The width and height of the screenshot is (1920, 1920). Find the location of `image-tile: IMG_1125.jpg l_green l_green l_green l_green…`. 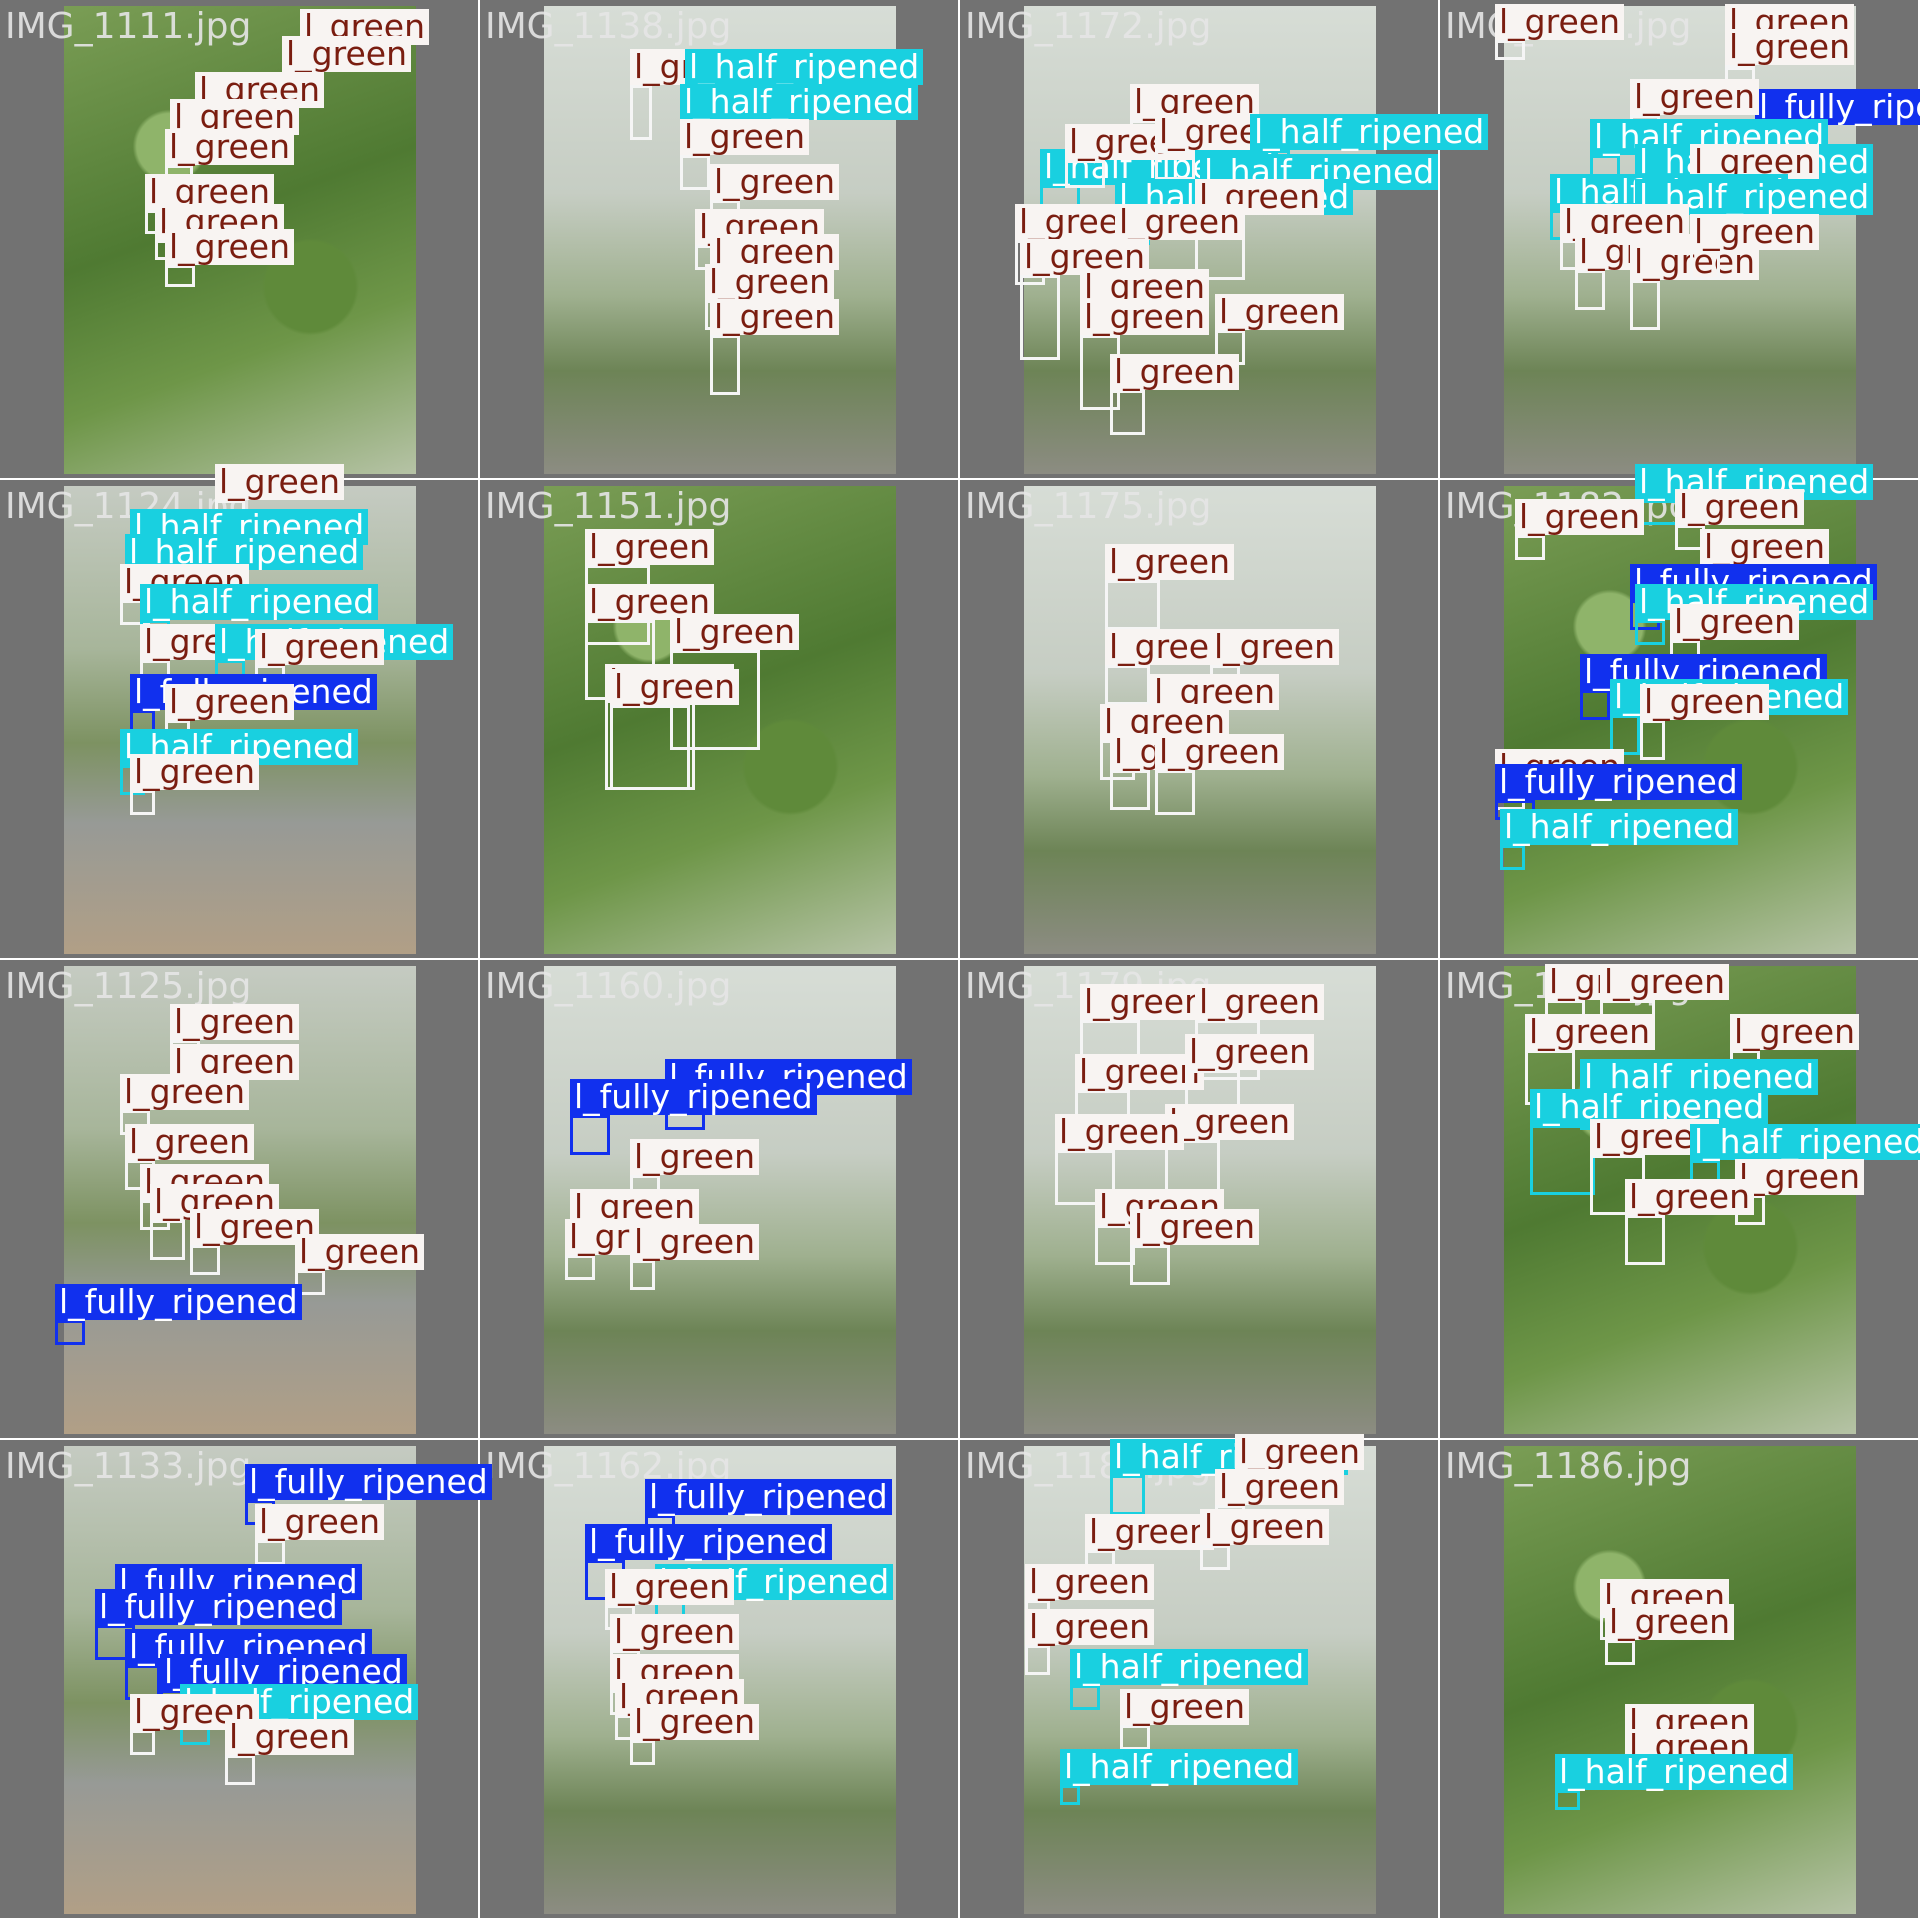

image-tile: IMG_1125.jpg l_green l_green l_green l_green… is located at coordinates (240, 1200).